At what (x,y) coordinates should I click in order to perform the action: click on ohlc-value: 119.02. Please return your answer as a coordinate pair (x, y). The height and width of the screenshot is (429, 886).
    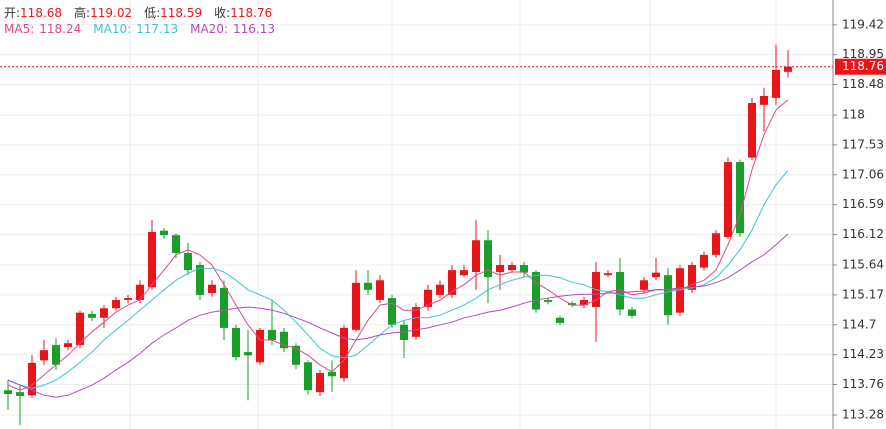
    Looking at the image, I should click on (111, 13).